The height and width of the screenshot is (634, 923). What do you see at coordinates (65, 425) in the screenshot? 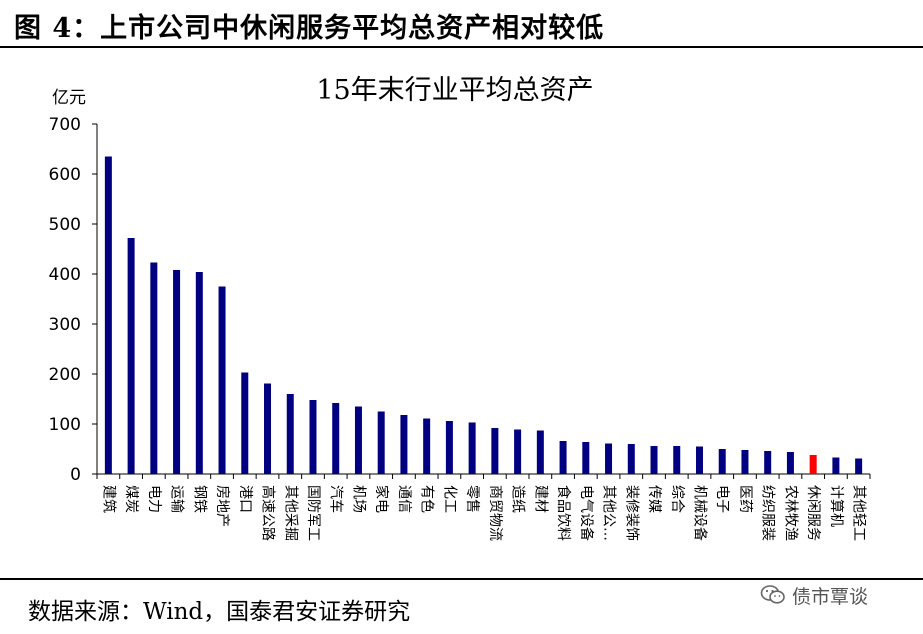
I see `y-tick-label: 100` at bounding box center [65, 425].